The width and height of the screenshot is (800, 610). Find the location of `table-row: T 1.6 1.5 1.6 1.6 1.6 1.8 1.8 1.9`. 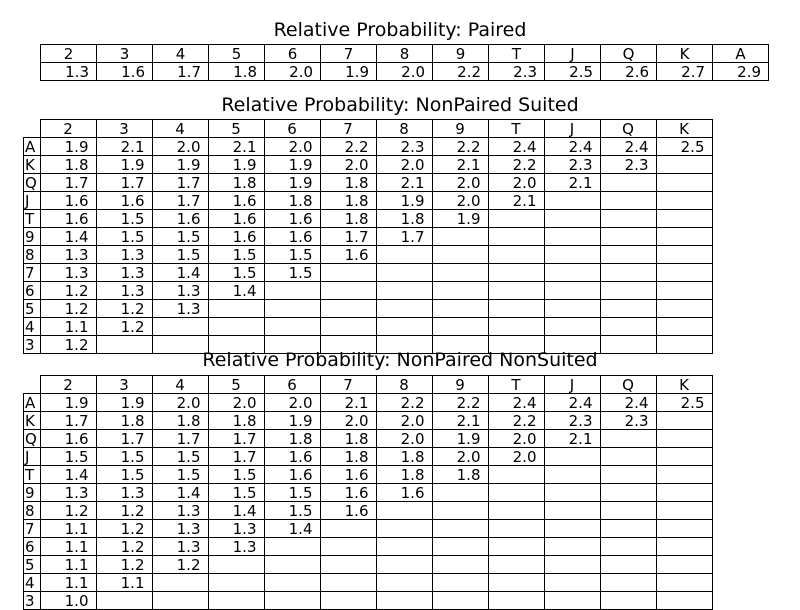

table-row: T 1.6 1.5 1.6 1.6 1.6 1.8 1.8 1.9 is located at coordinates (368, 218).